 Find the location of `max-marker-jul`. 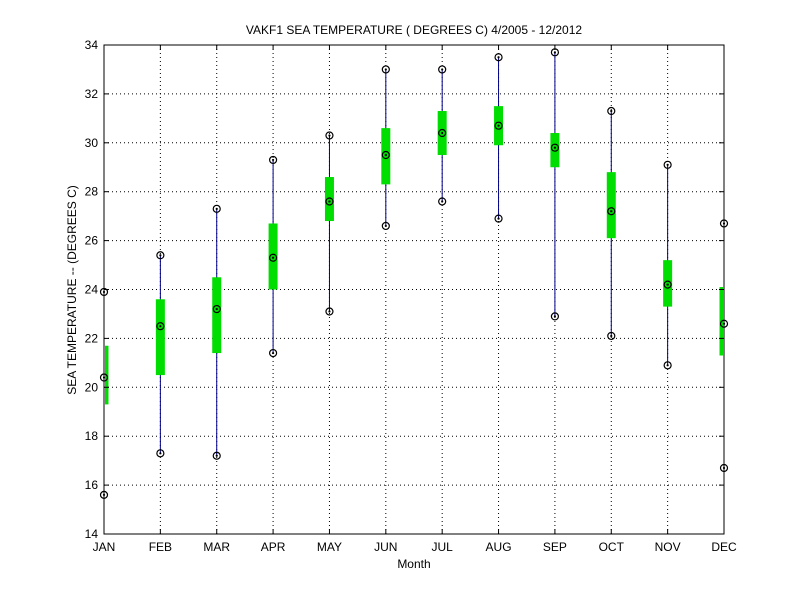

max-marker-jul is located at coordinates (442, 69).